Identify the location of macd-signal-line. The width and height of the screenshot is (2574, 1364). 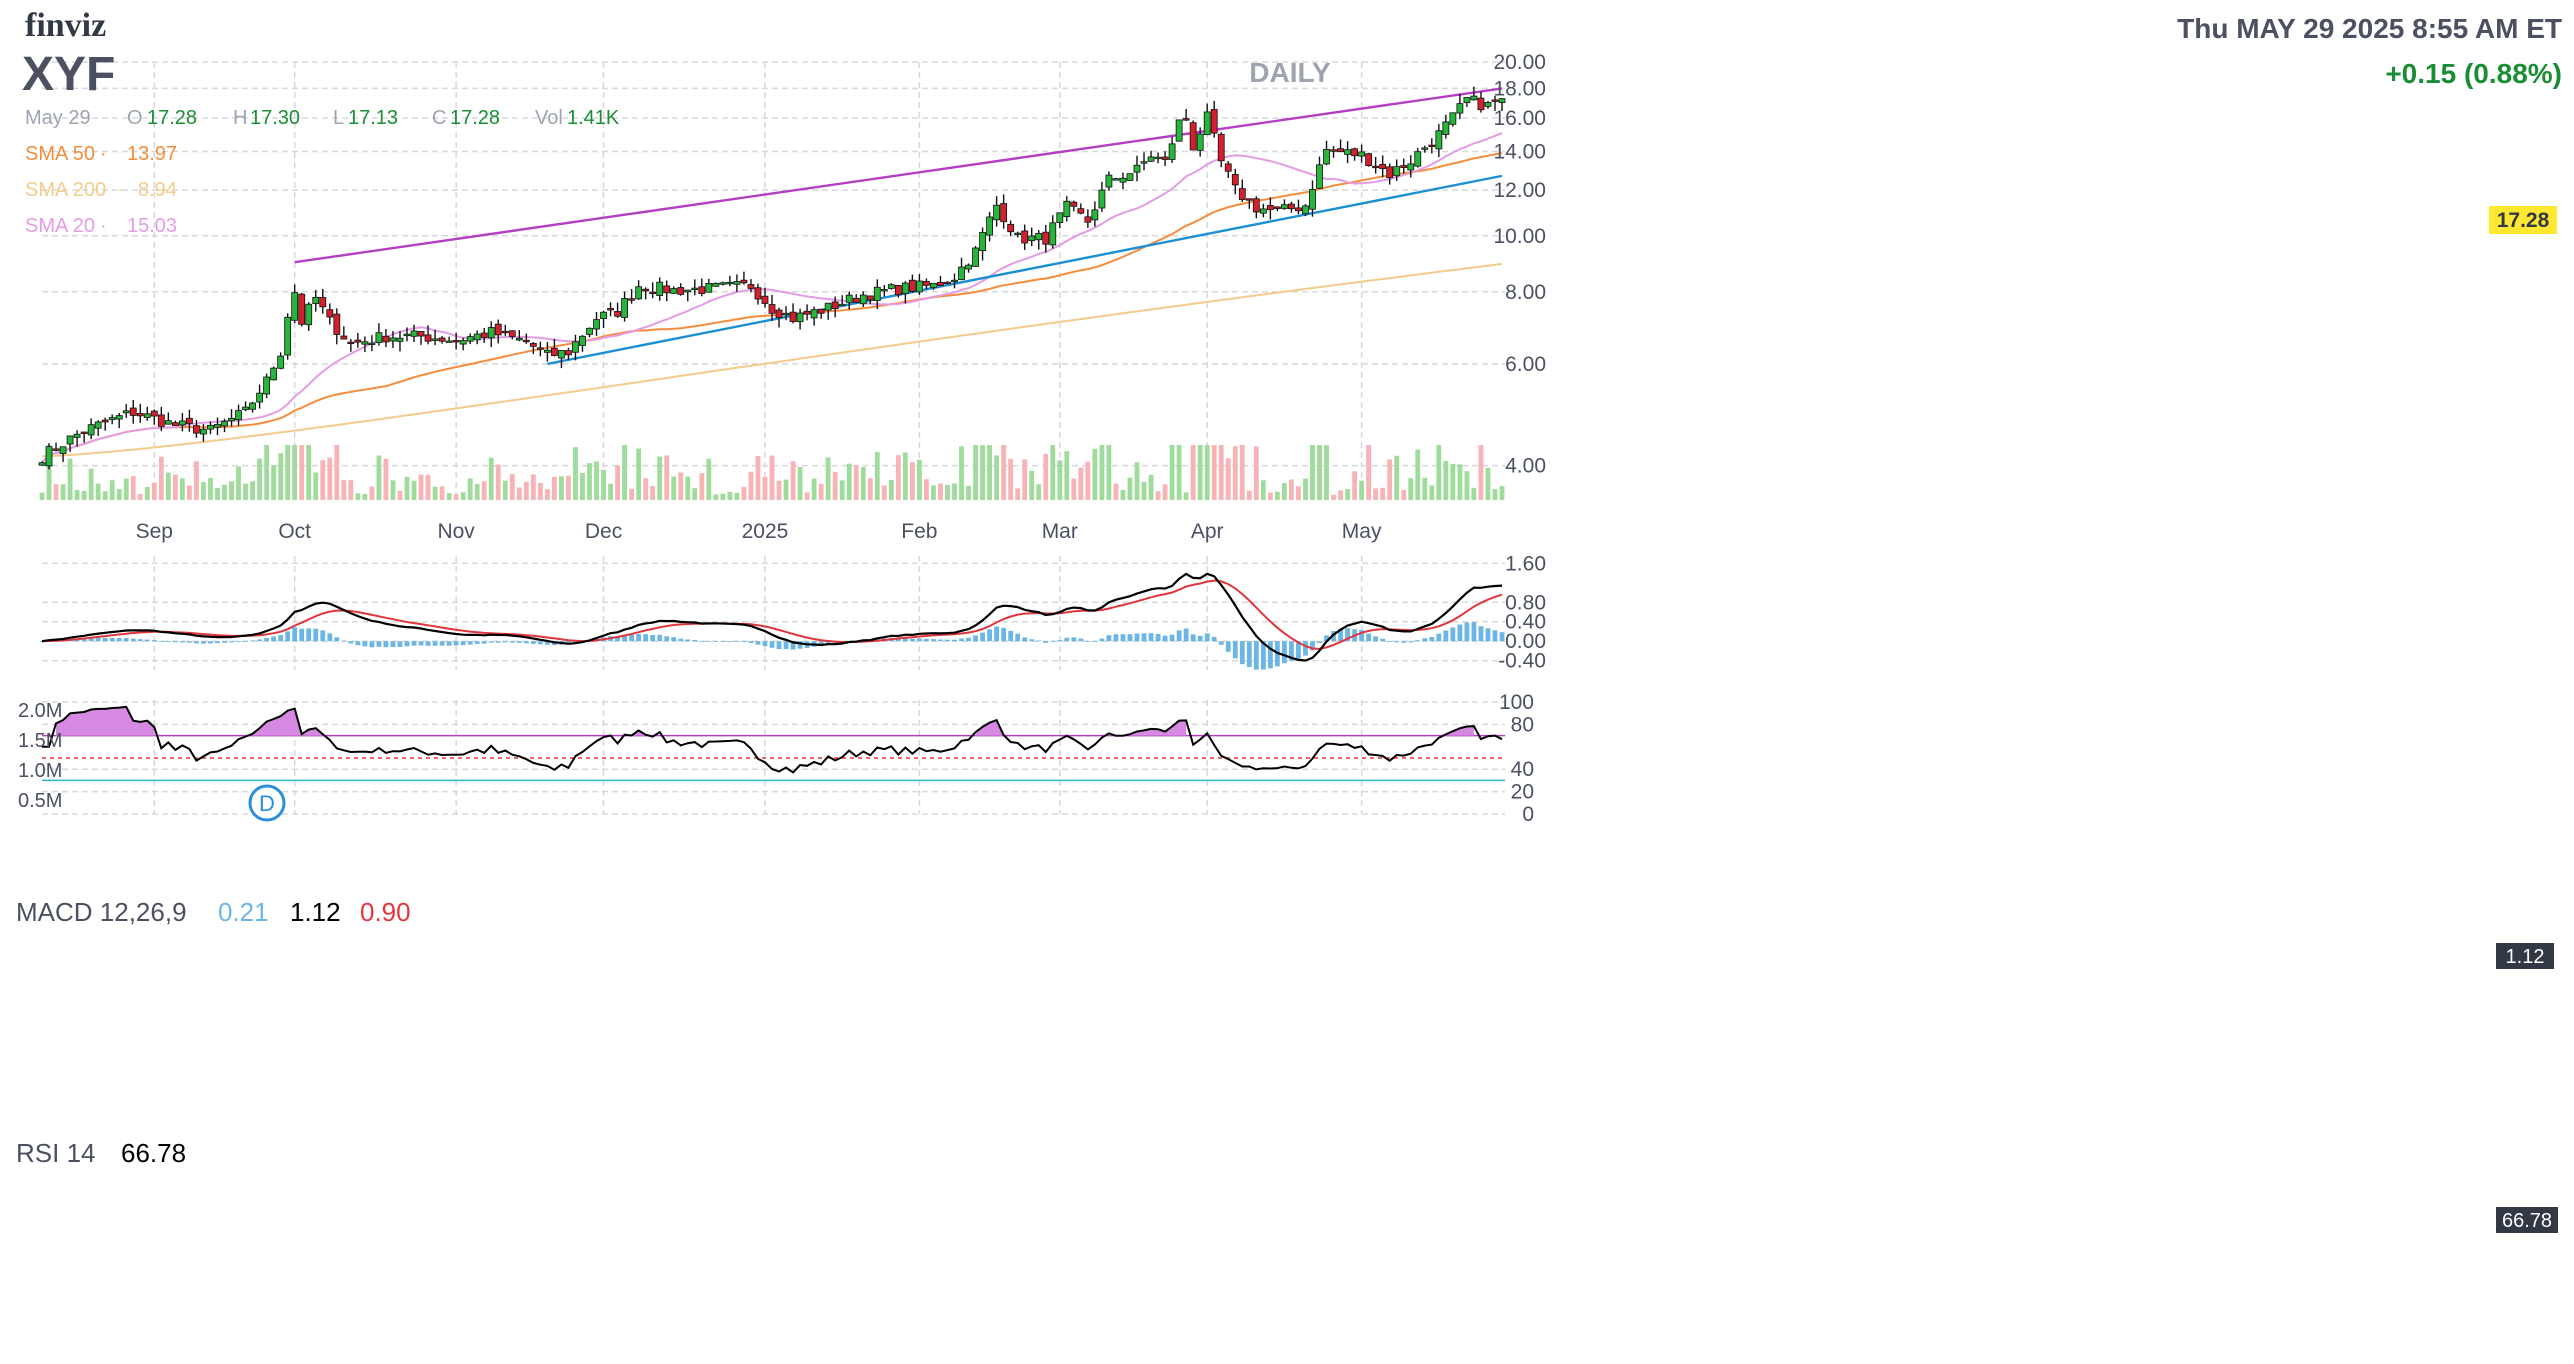
(772, 614).